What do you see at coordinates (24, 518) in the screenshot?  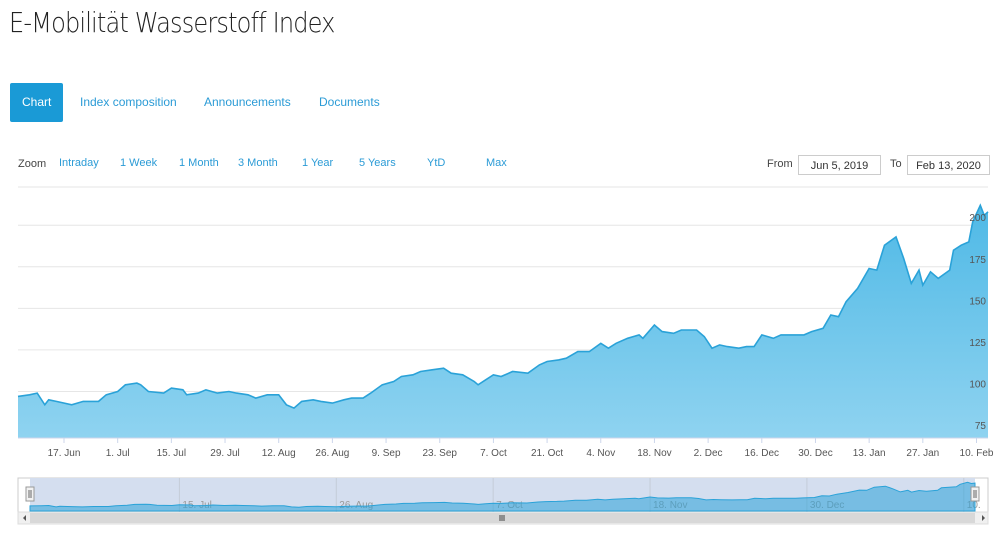 I see `scroll-left-arrow` at bounding box center [24, 518].